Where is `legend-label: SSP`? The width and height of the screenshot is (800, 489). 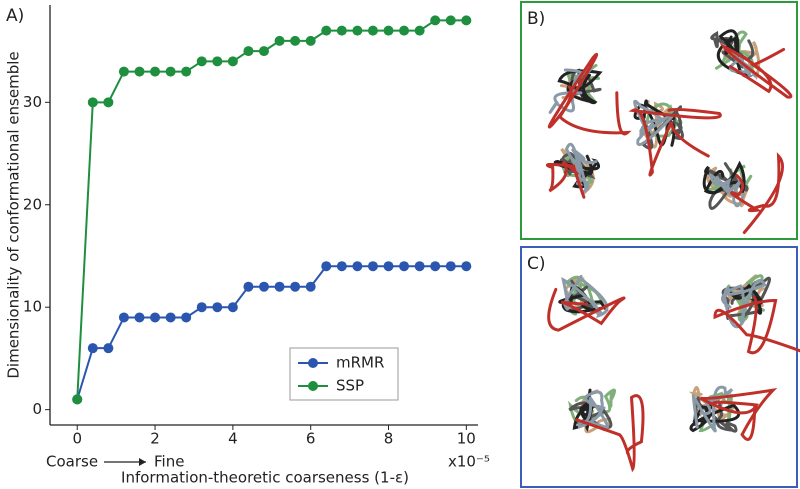
legend-label: SSP is located at coordinates (350, 386).